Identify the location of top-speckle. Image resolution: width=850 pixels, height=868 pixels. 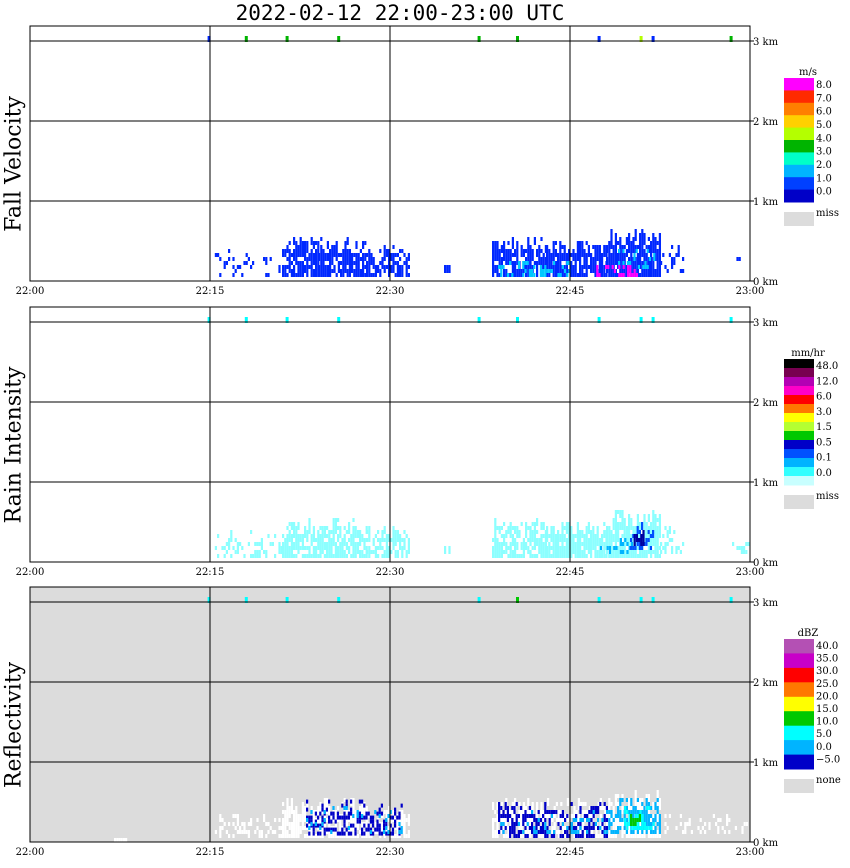
(246, 600).